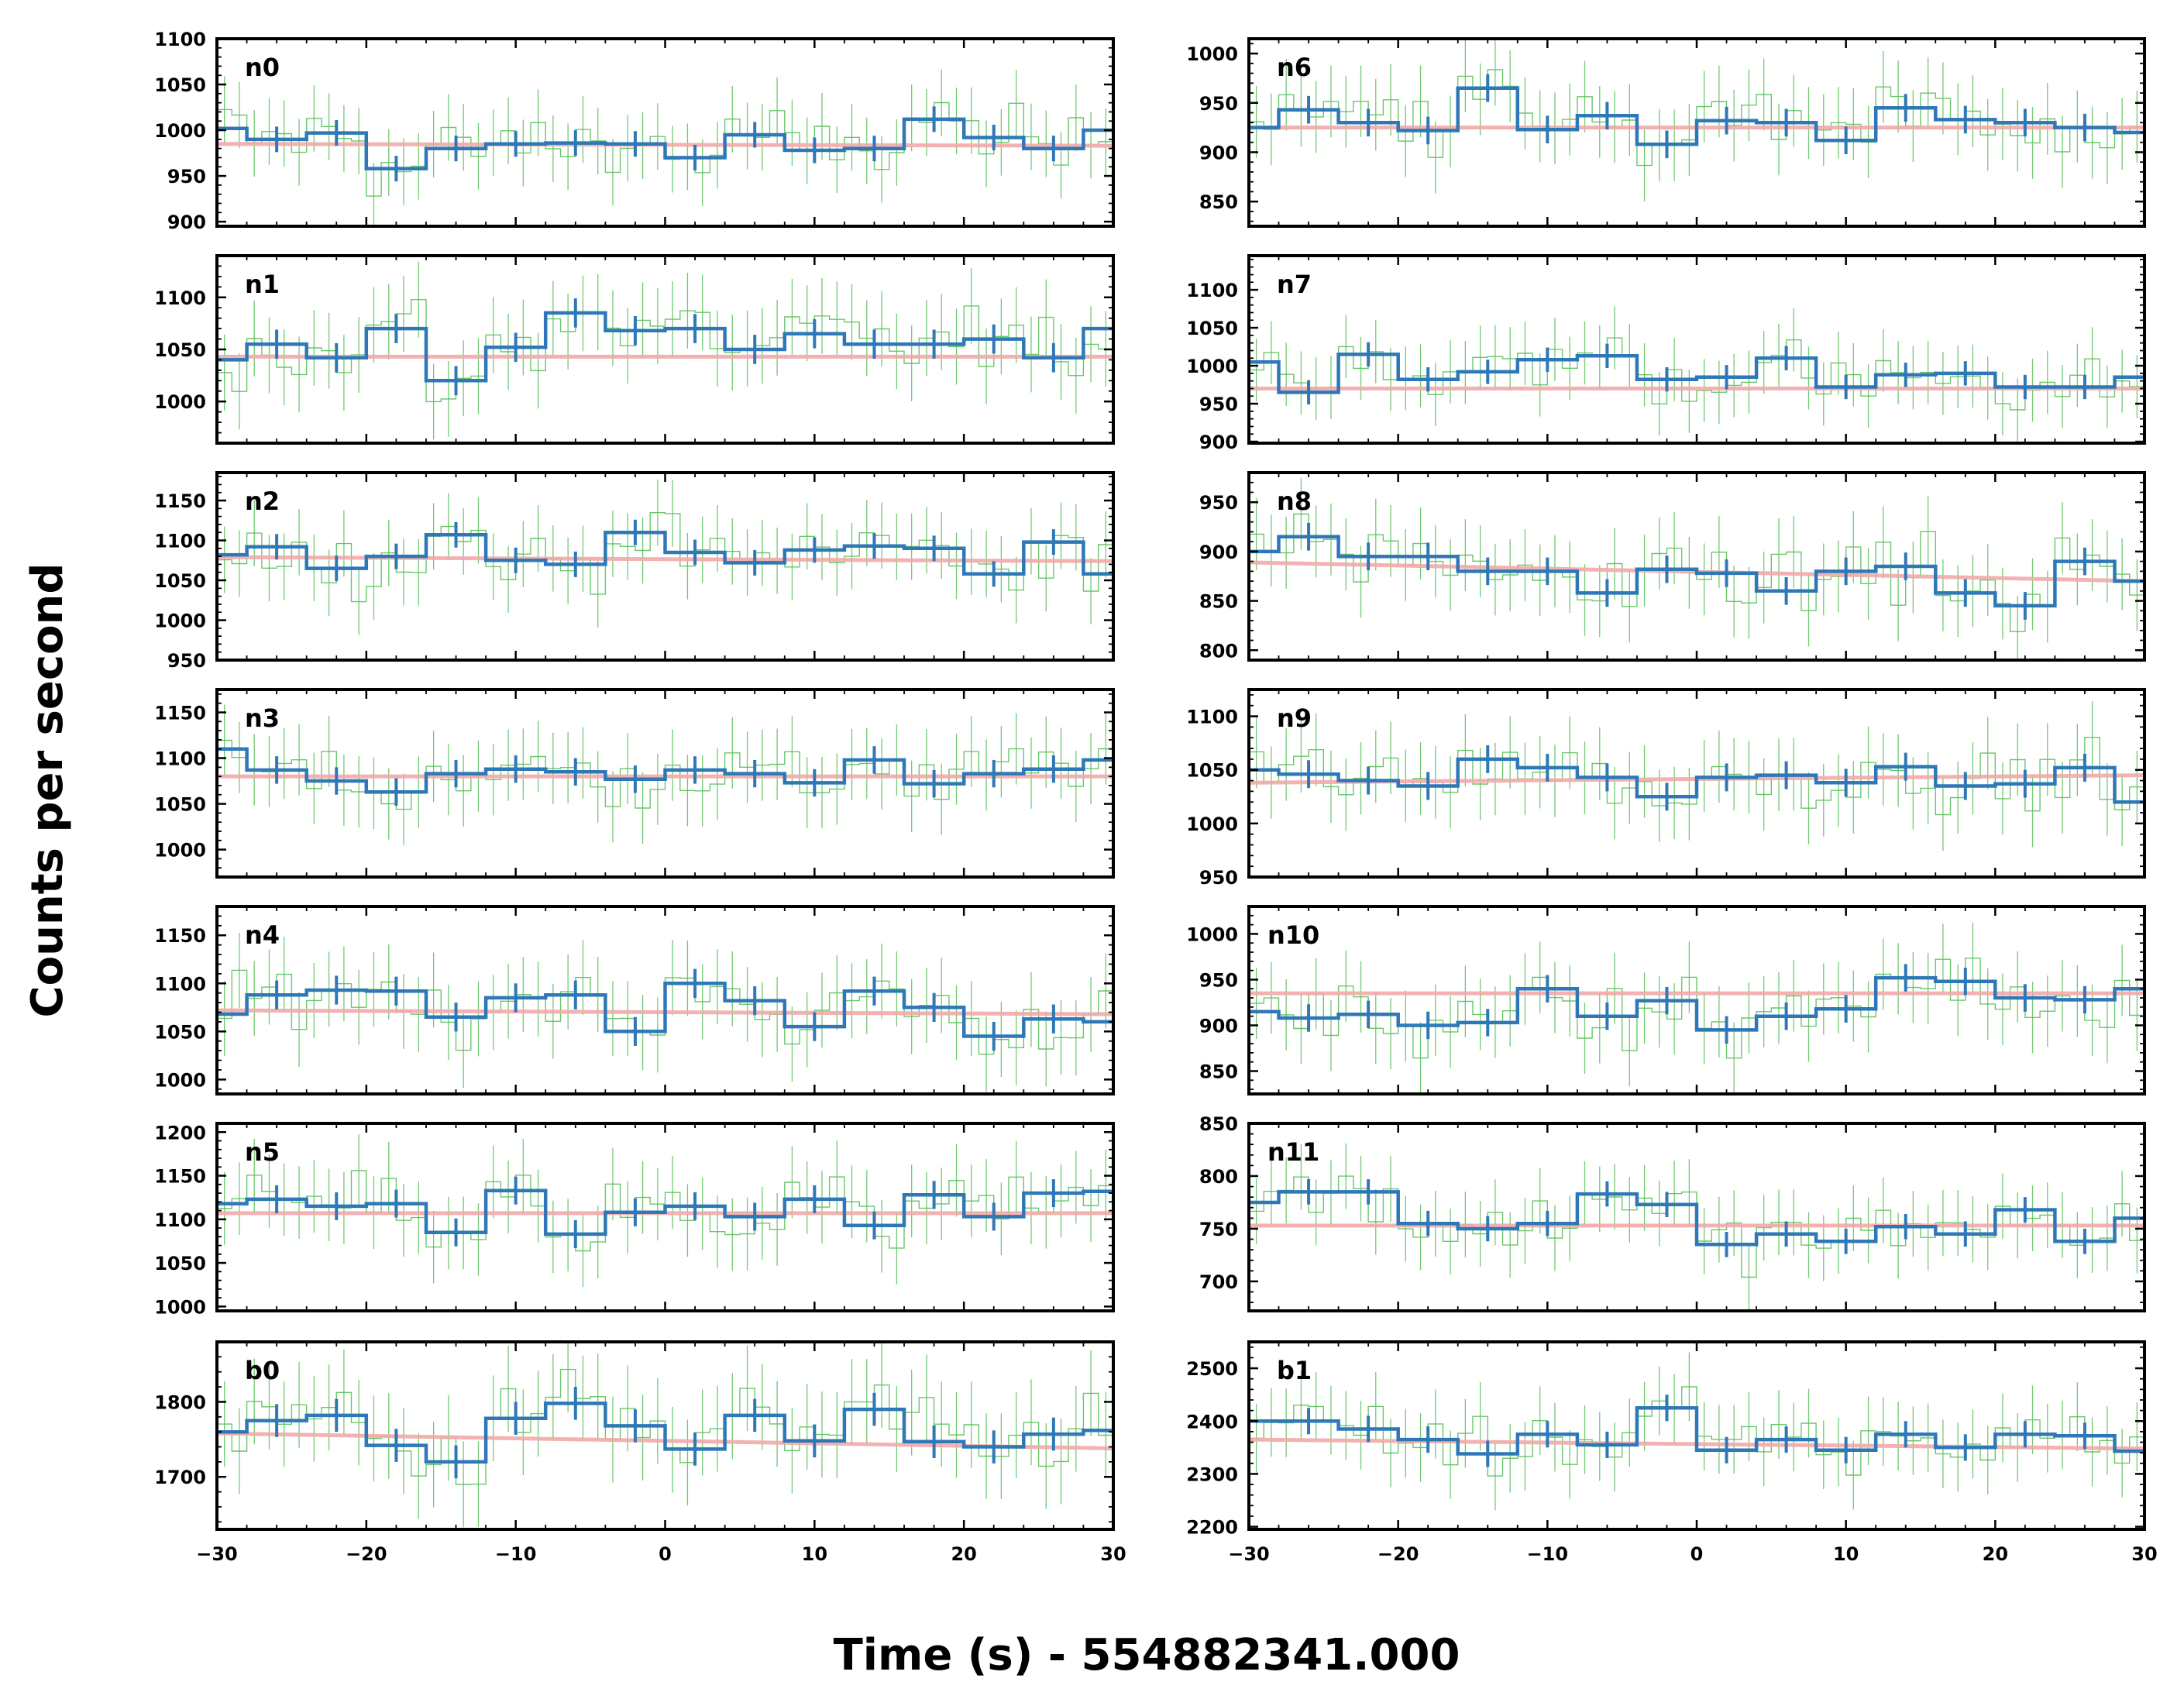 The height and width of the screenshot is (1706, 2184). I want to click on y-axis-title: Counts per second, so click(48, 789).